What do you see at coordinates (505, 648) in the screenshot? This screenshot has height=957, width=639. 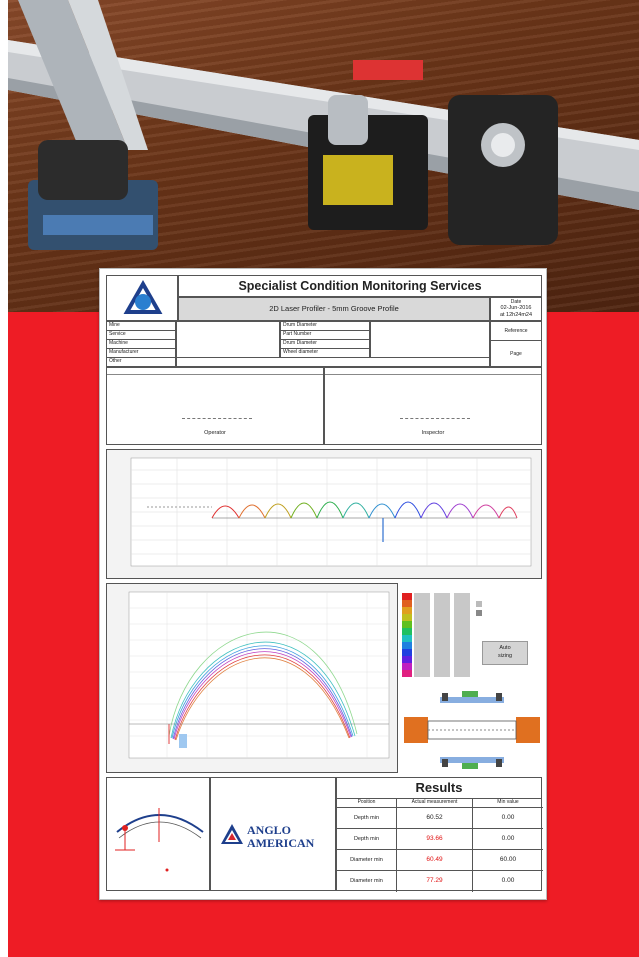 I see `auto-sizing-label: Auto` at bounding box center [505, 648].